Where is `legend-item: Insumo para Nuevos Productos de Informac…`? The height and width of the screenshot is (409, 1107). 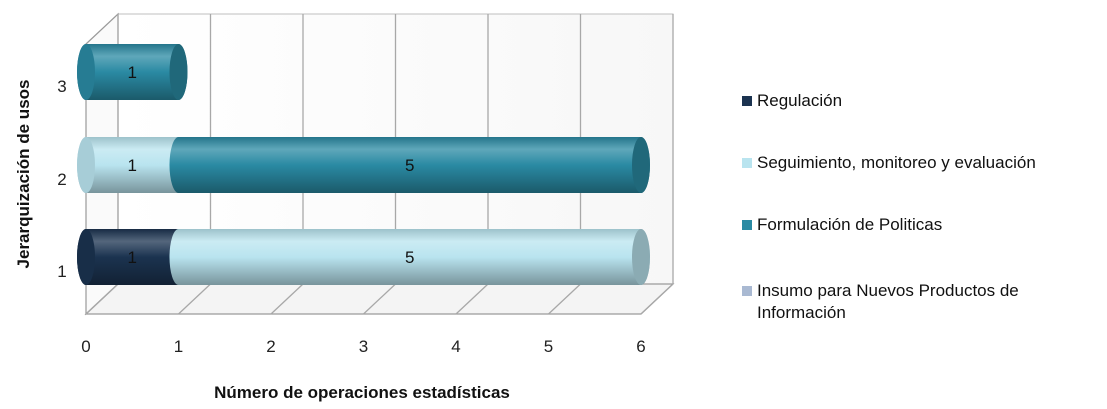
legend-item: Insumo para Nuevos Productos de Informac… is located at coordinates (919, 302).